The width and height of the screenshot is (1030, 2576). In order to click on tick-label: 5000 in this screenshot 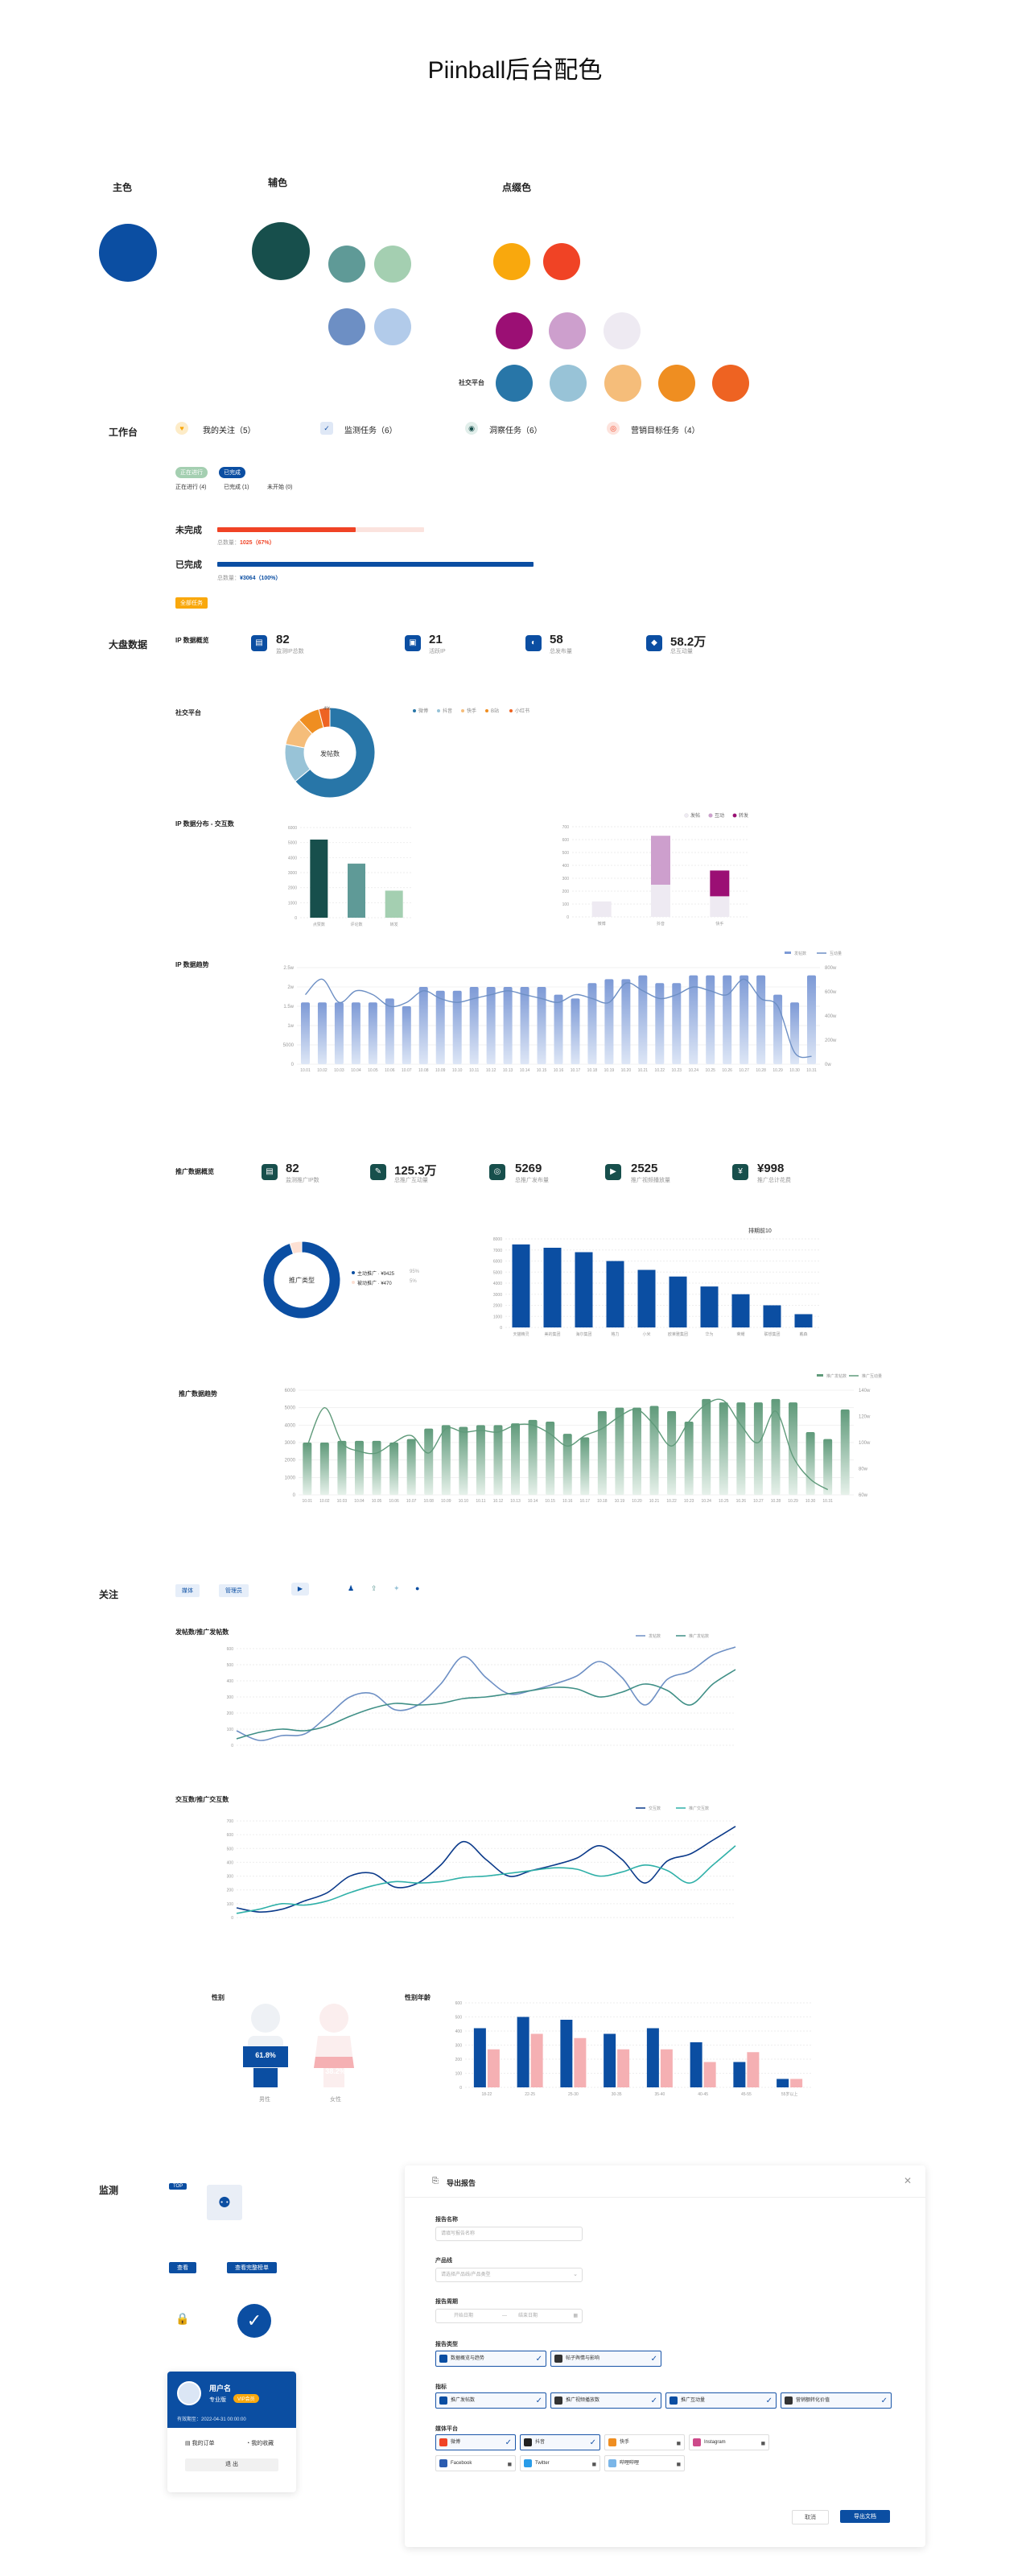, I will do `click(290, 1408)`.